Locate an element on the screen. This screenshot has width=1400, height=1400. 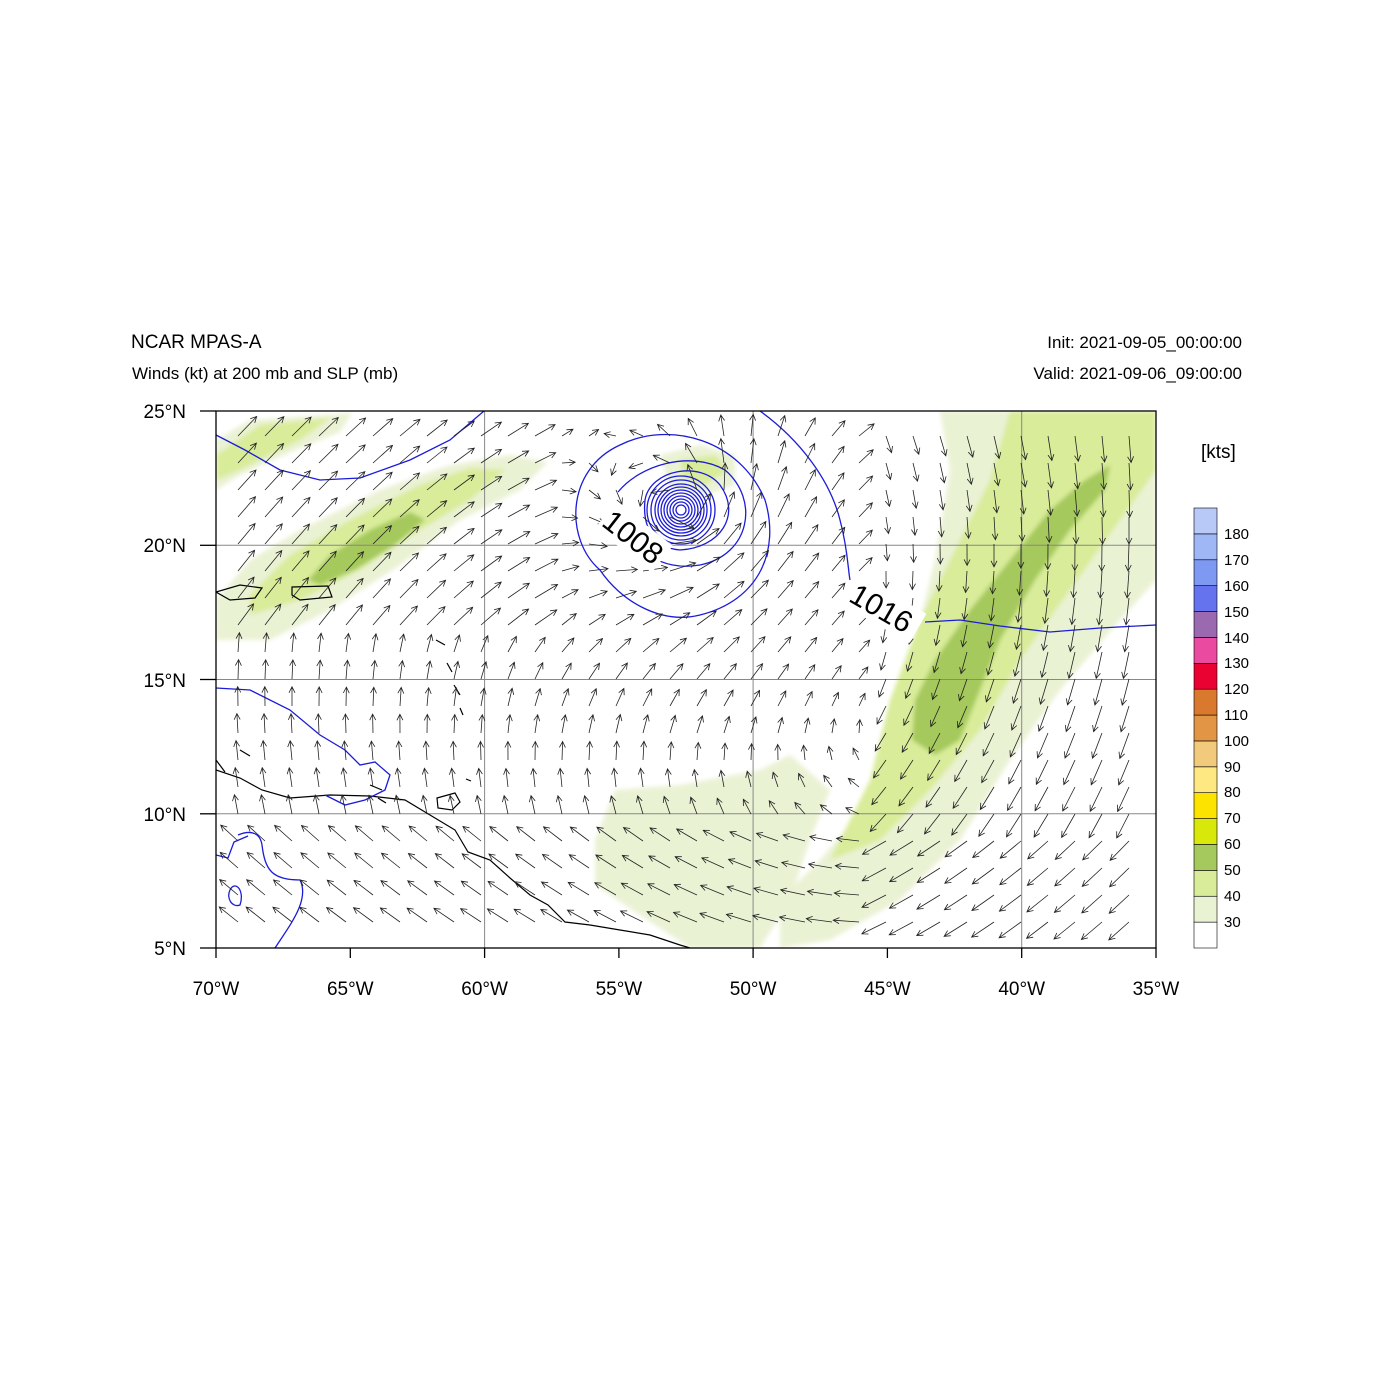
hispaniola is located at coordinates (240, 592).